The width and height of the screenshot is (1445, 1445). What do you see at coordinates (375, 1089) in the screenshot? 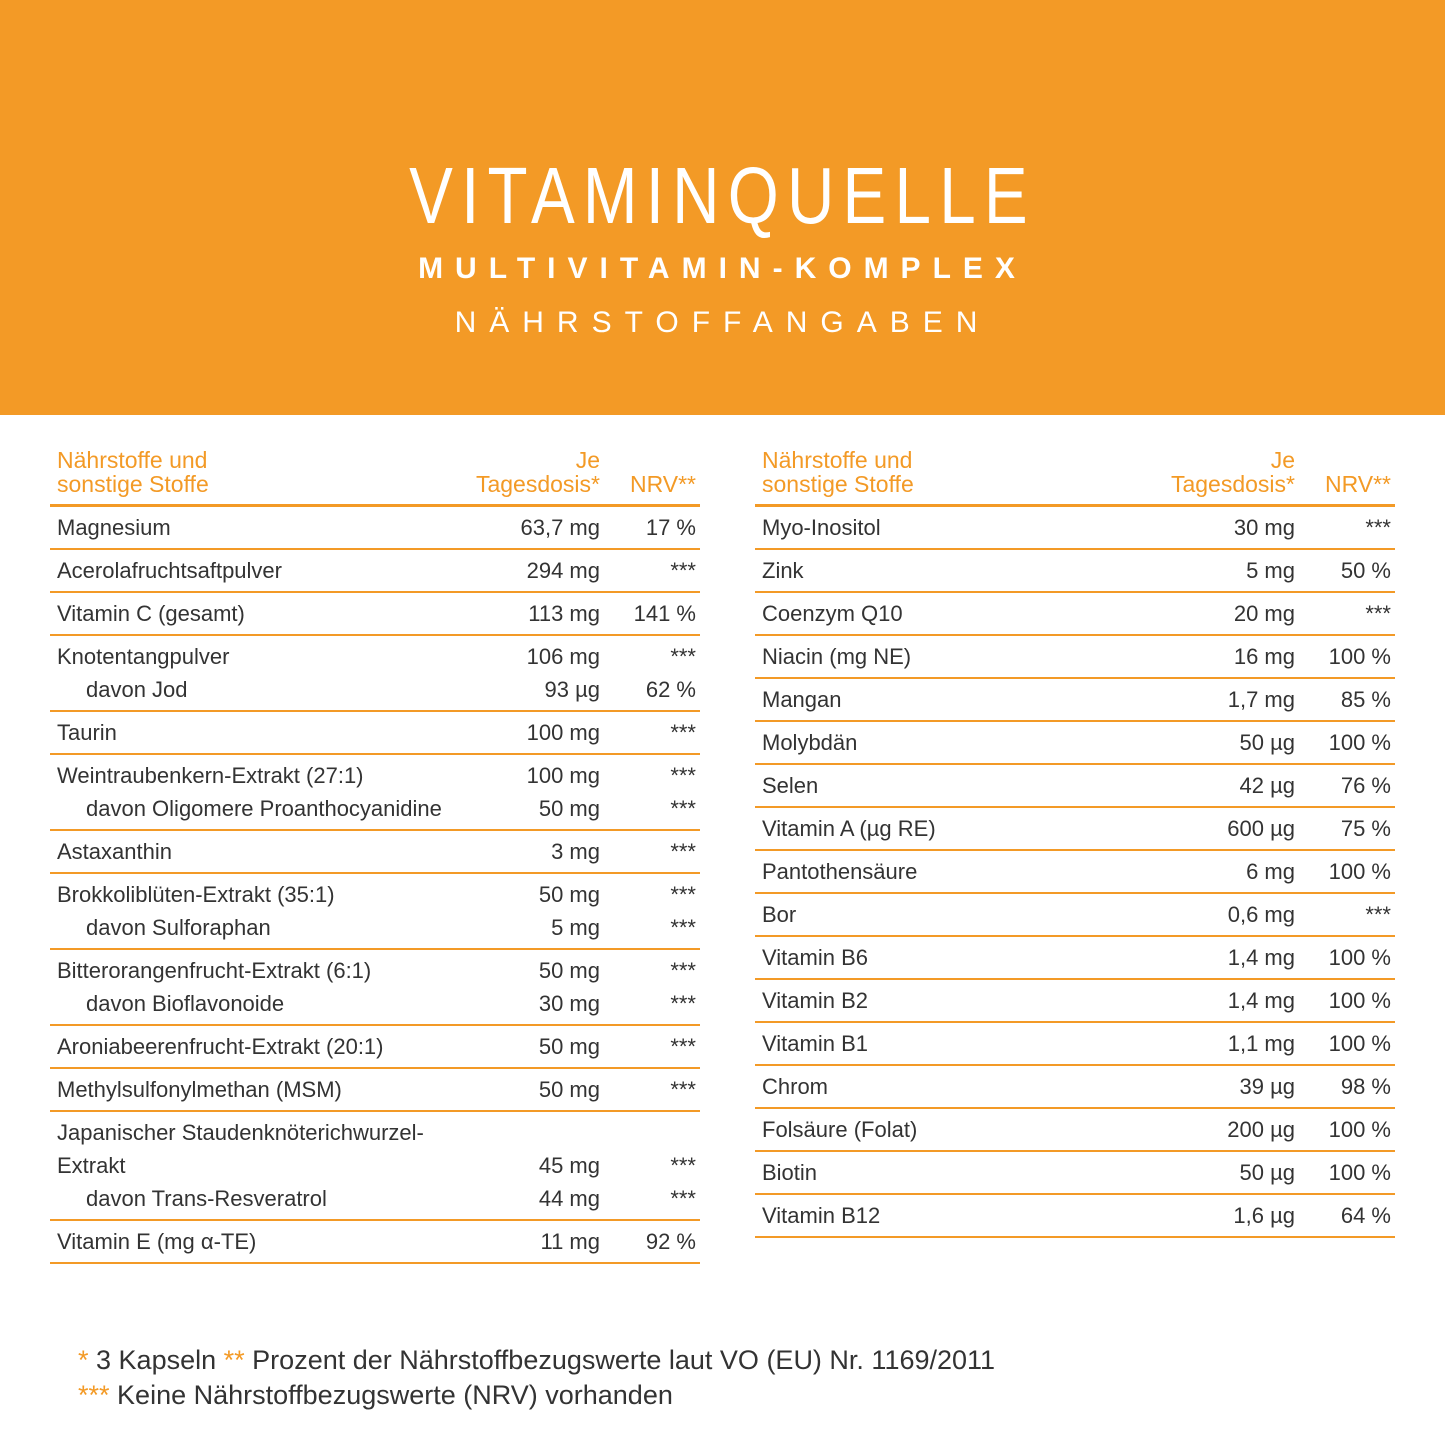
I see `table-row: Methylsulfonylmethan (MSM) 50 mg ***` at bounding box center [375, 1089].